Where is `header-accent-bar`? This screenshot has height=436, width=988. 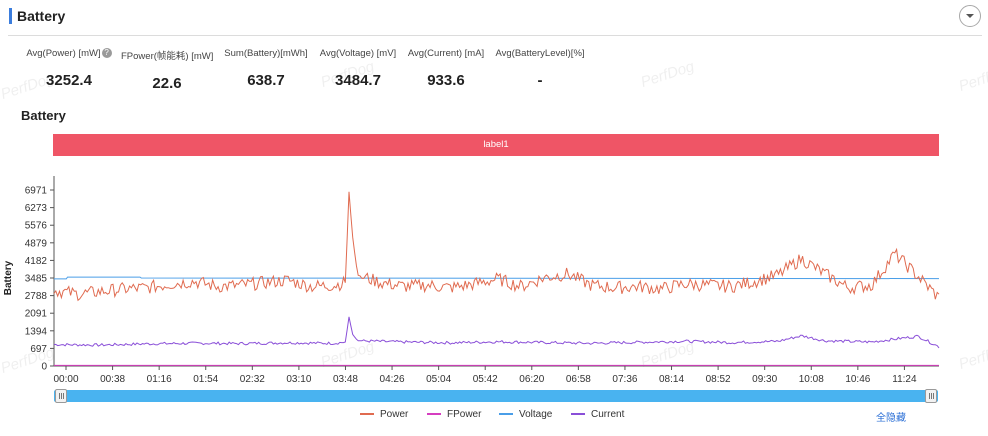 header-accent-bar is located at coordinates (10, 16).